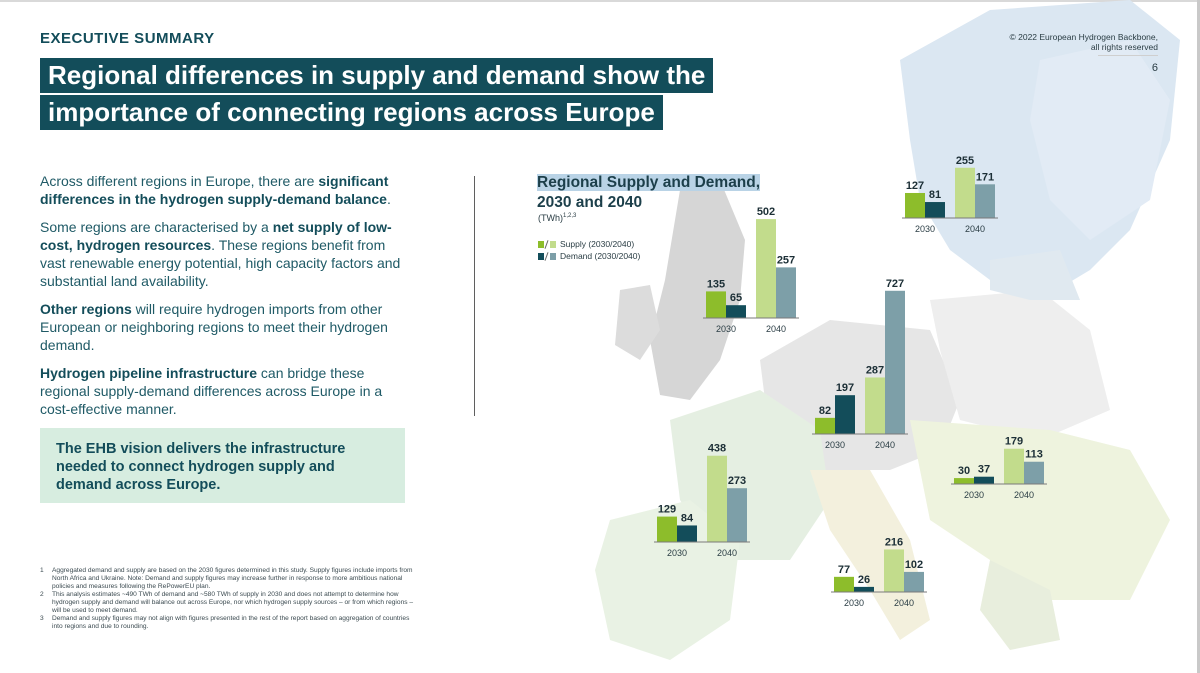  What do you see at coordinates (702, 500) in the screenshot?
I see `region-iberia: 129 84 438 273 2030 2040` at bounding box center [702, 500].